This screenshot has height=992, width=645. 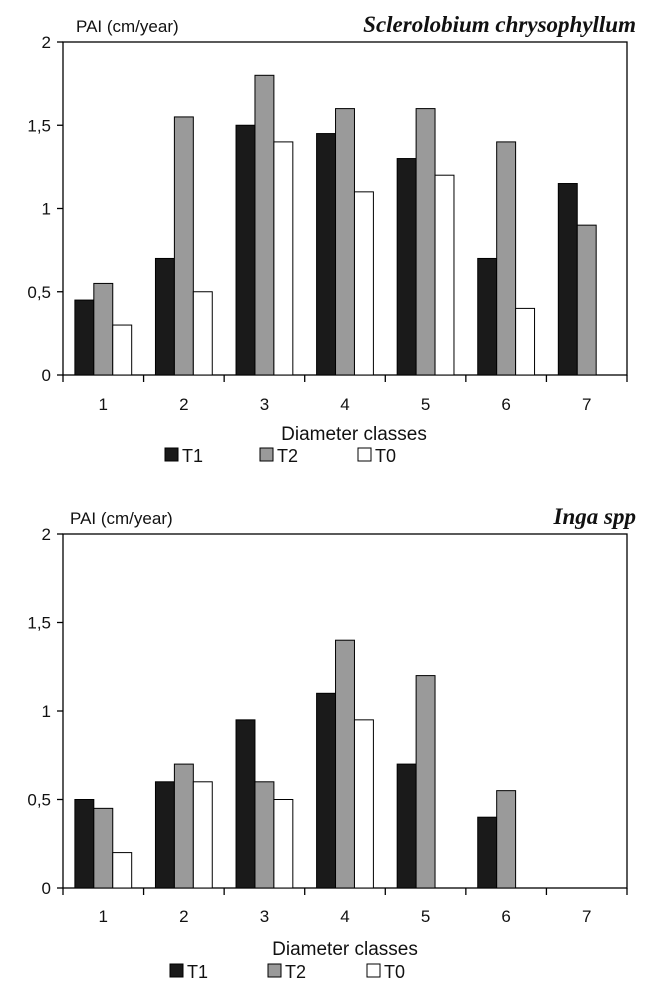 What do you see at coordinates (594, 516) in the screenshot?
I see `chart-title: Inga spp` at bounding box center [594, 516].